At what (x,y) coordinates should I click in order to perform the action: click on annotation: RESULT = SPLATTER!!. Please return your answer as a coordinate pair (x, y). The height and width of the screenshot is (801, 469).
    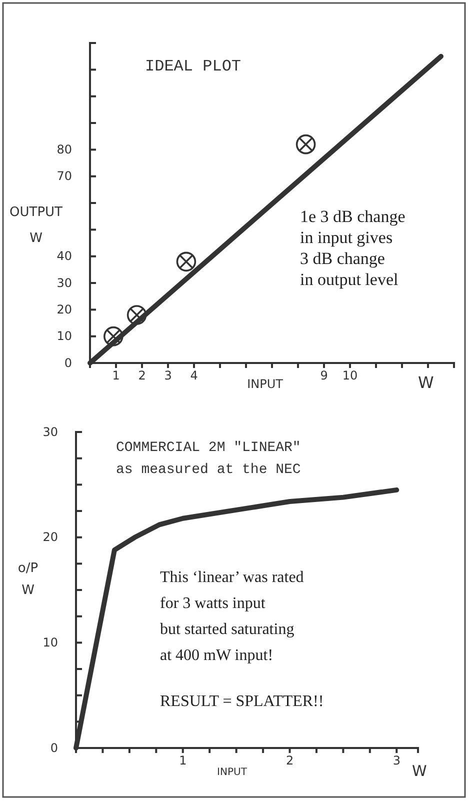
    Looking at the image, I should click on (242, 701).